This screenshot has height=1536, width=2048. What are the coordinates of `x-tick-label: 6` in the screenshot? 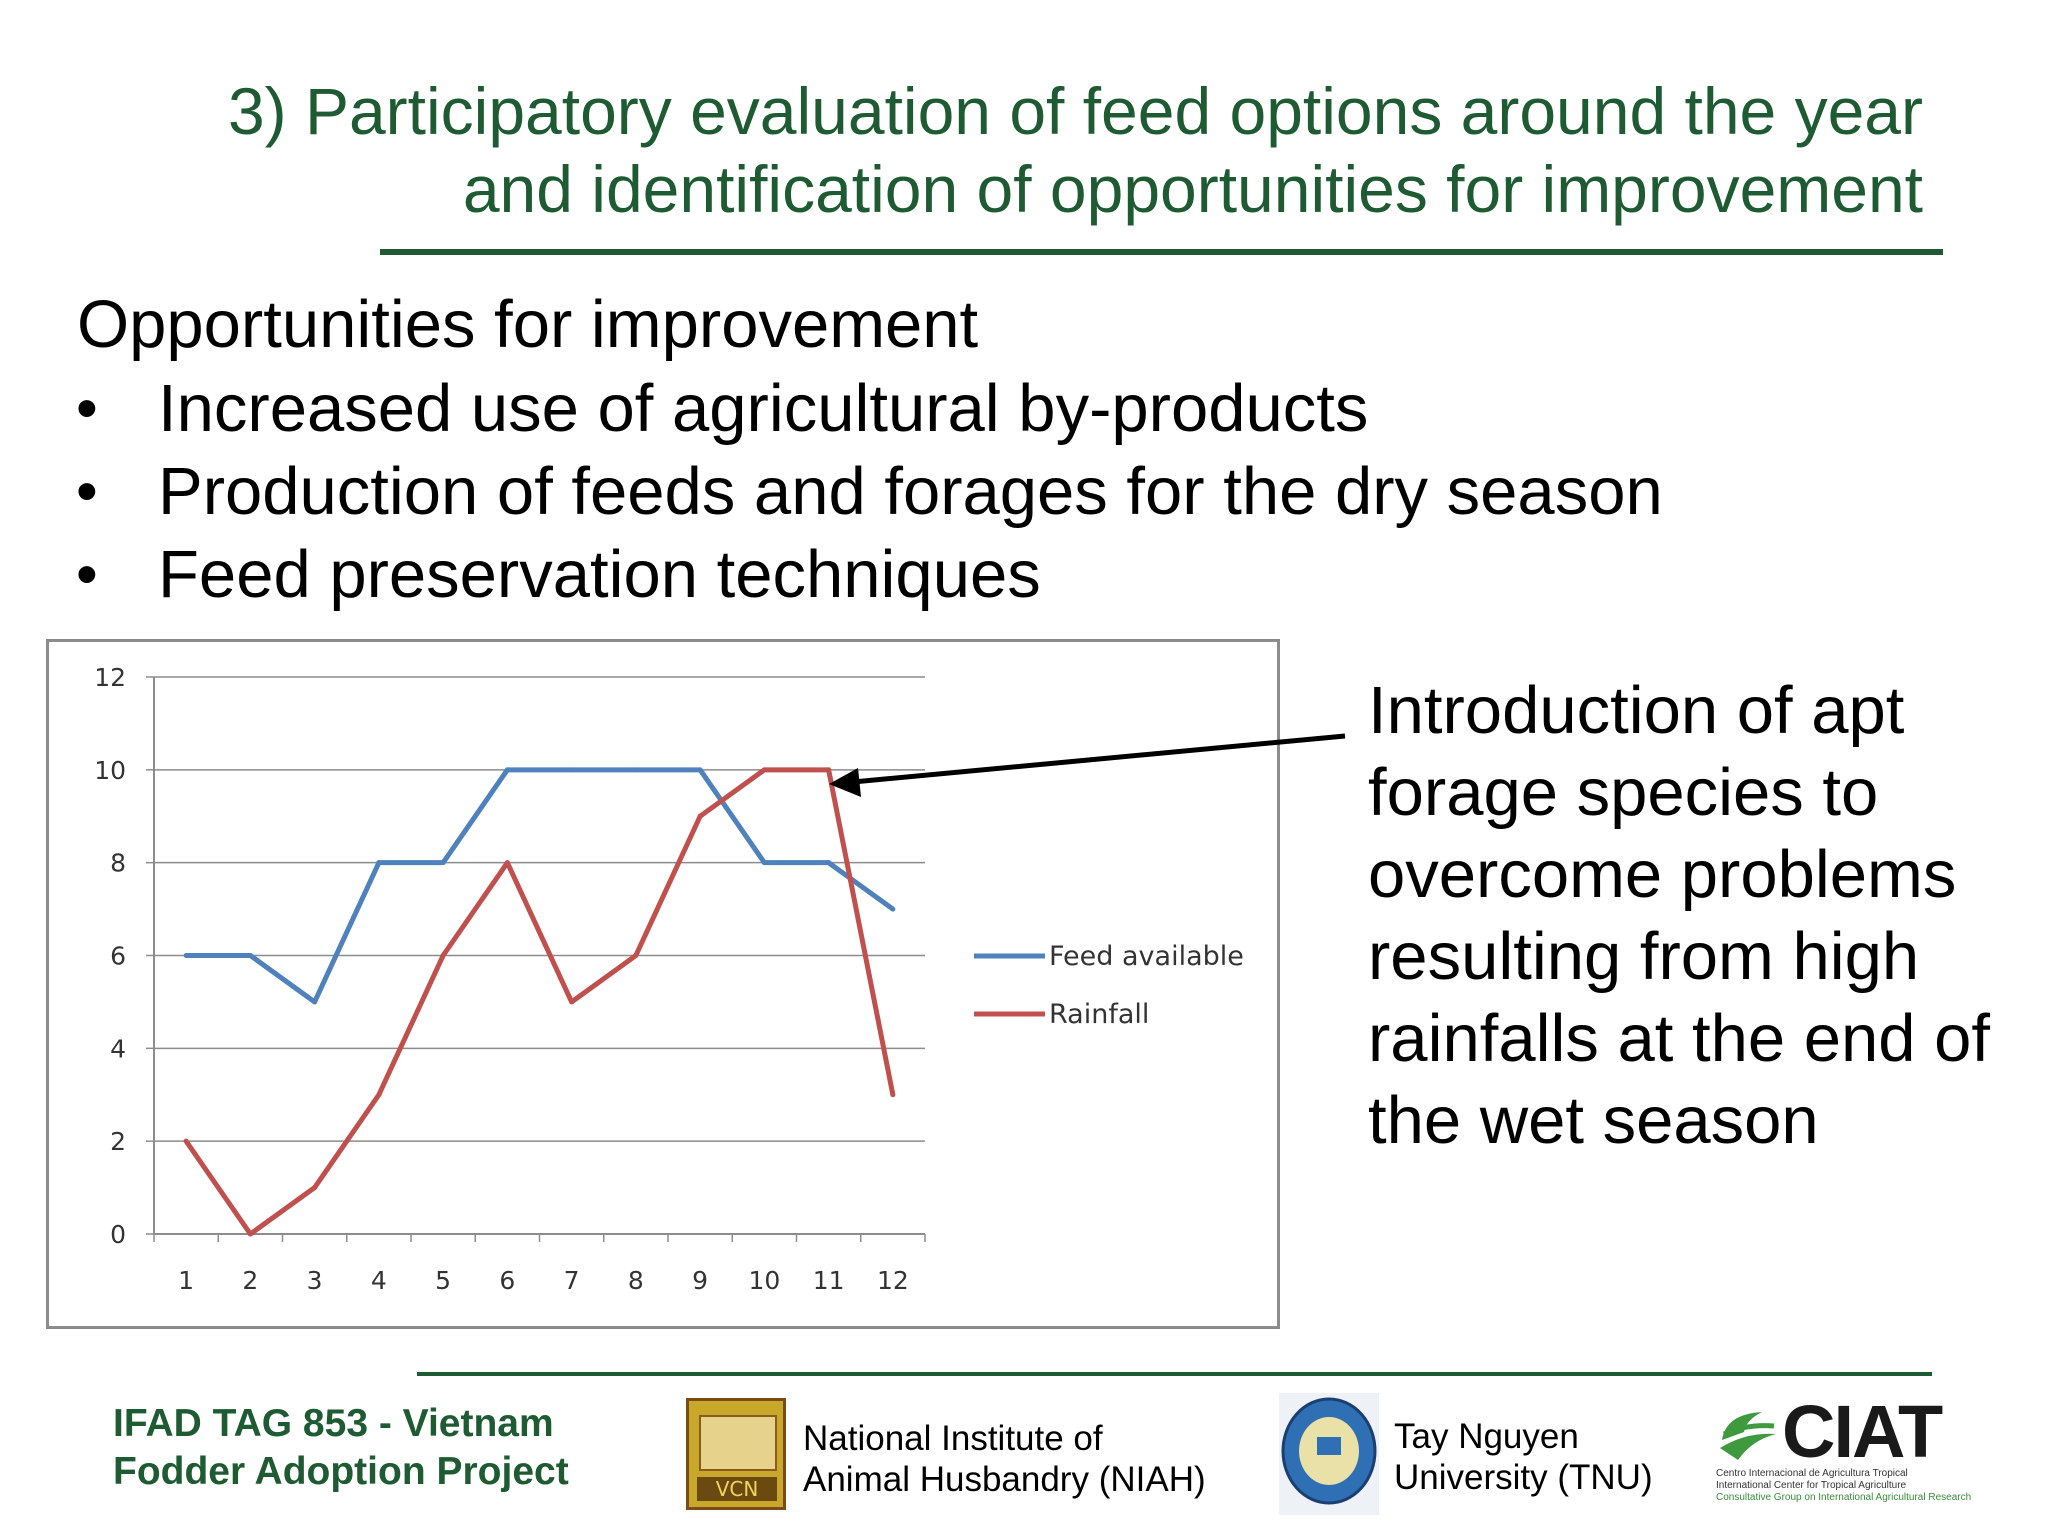 It's located at (507, 1280).